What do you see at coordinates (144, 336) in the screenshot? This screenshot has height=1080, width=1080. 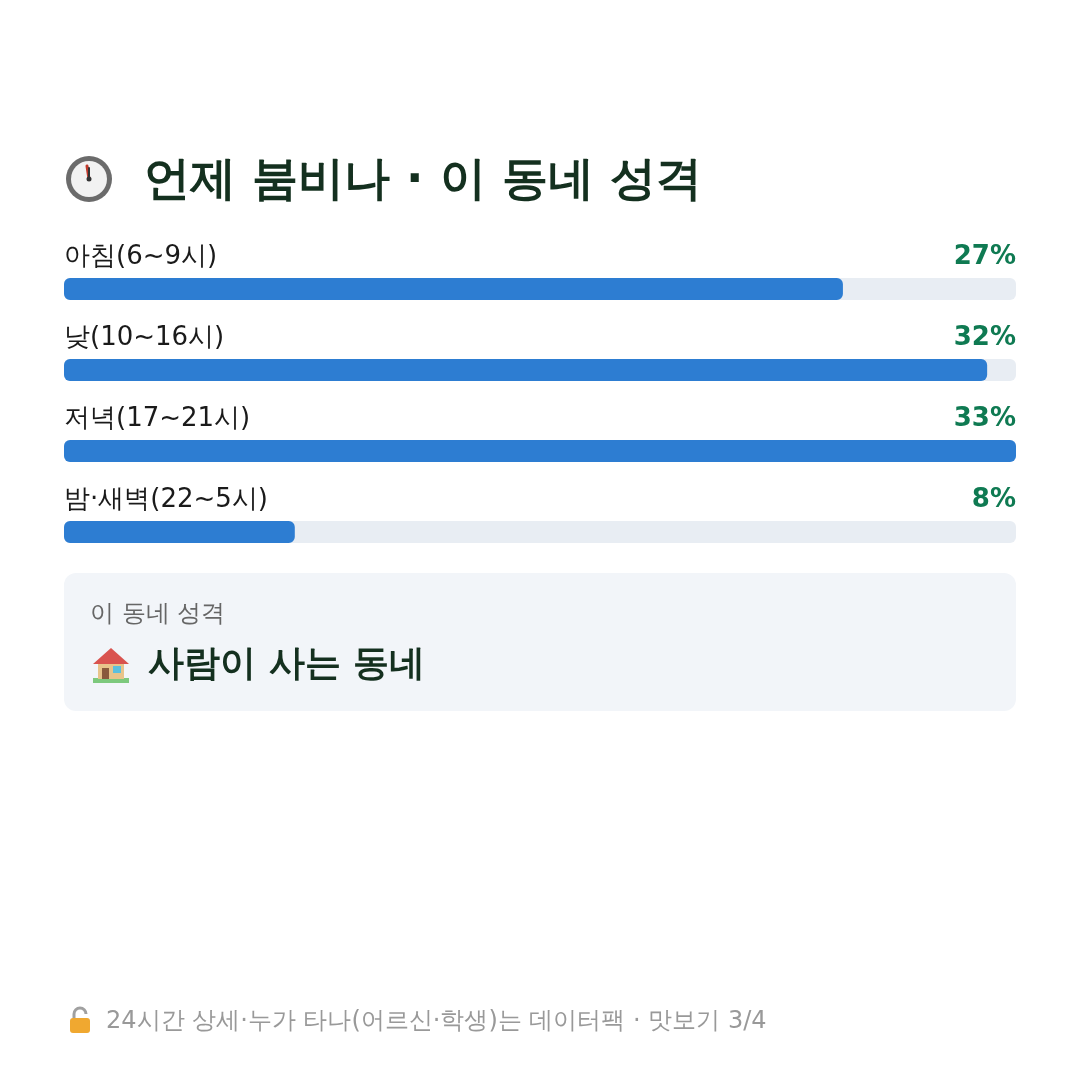 I see `y-tick-label: 낮(10~16시)` at bounding box center [144, 336].